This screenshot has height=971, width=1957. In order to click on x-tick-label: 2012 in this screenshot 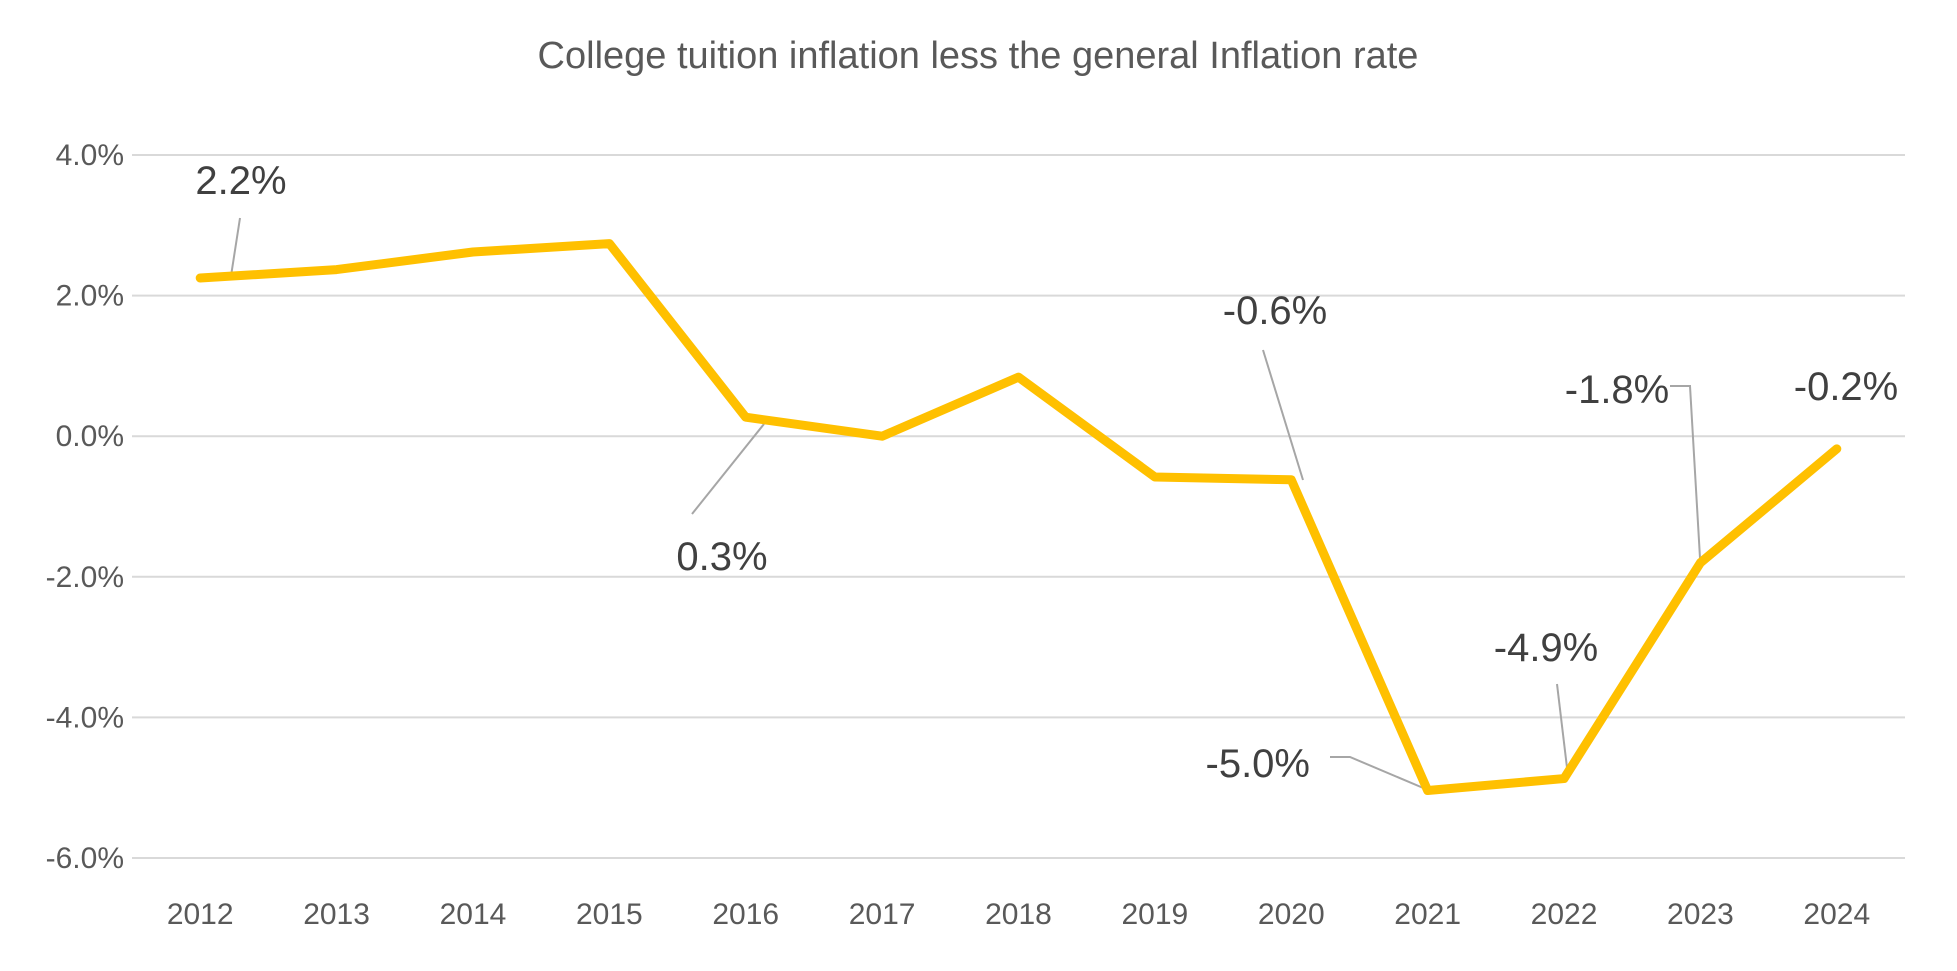, I will do `click(200, 914)`.